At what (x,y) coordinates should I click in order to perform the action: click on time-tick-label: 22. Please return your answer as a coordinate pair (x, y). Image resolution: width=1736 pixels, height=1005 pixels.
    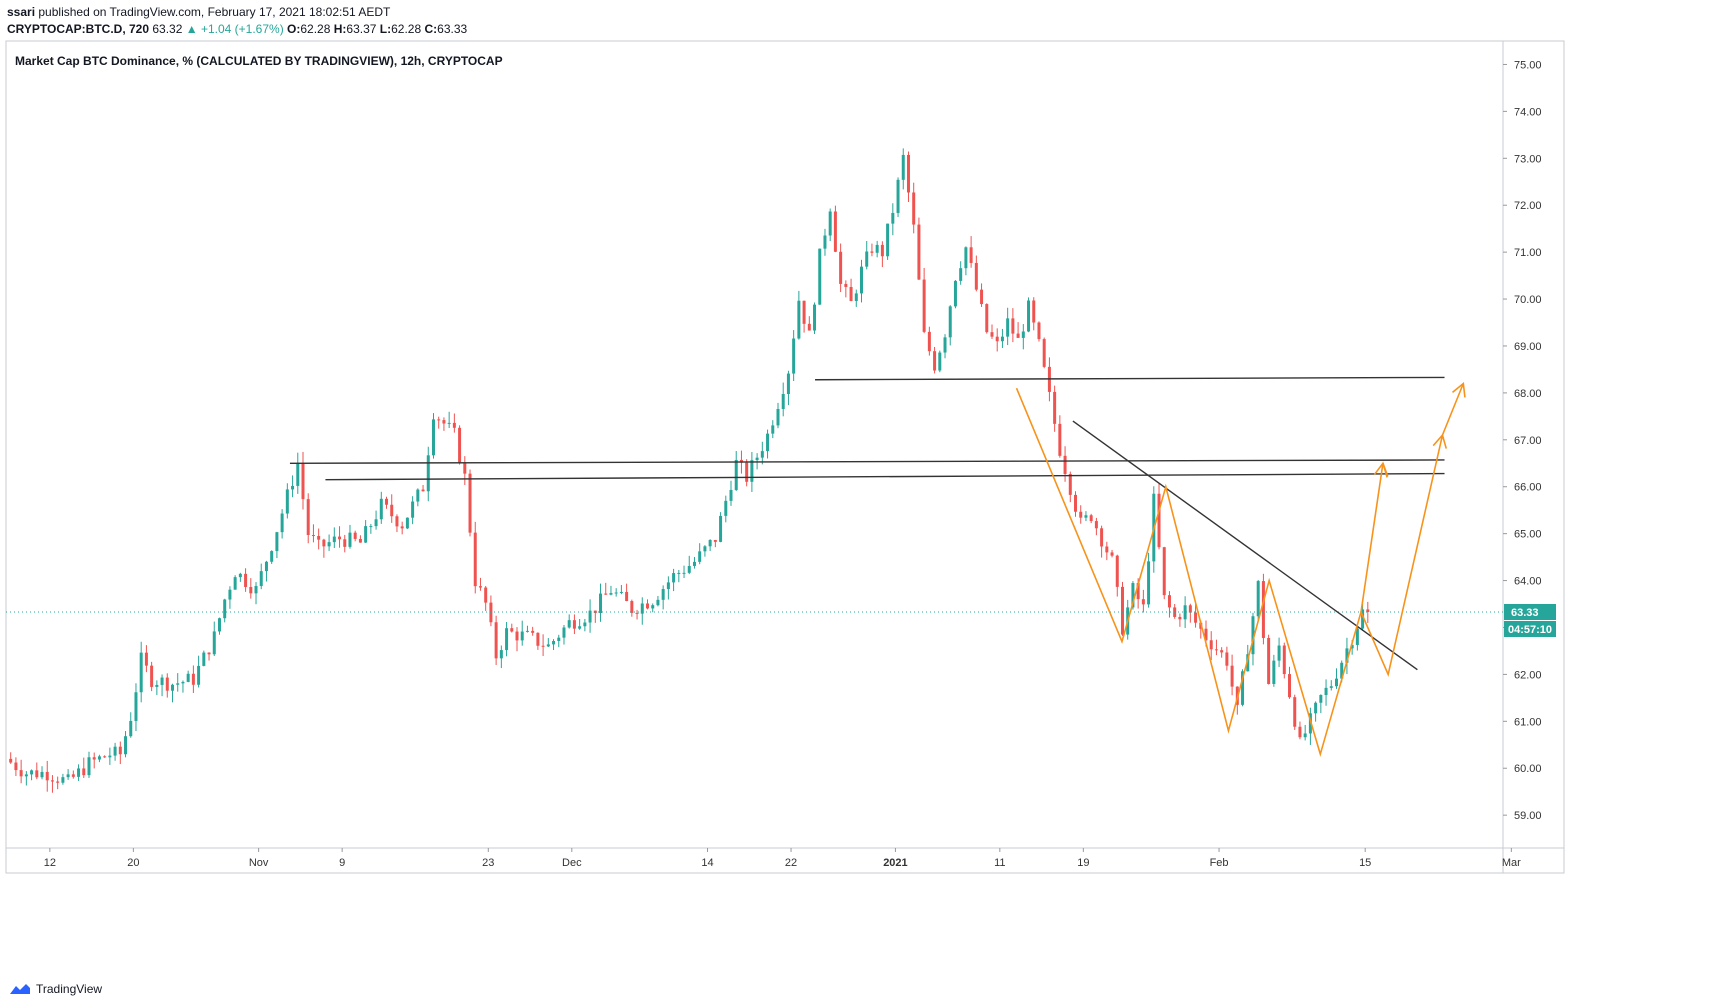
    Looking at the image, I should click on (791, 863).